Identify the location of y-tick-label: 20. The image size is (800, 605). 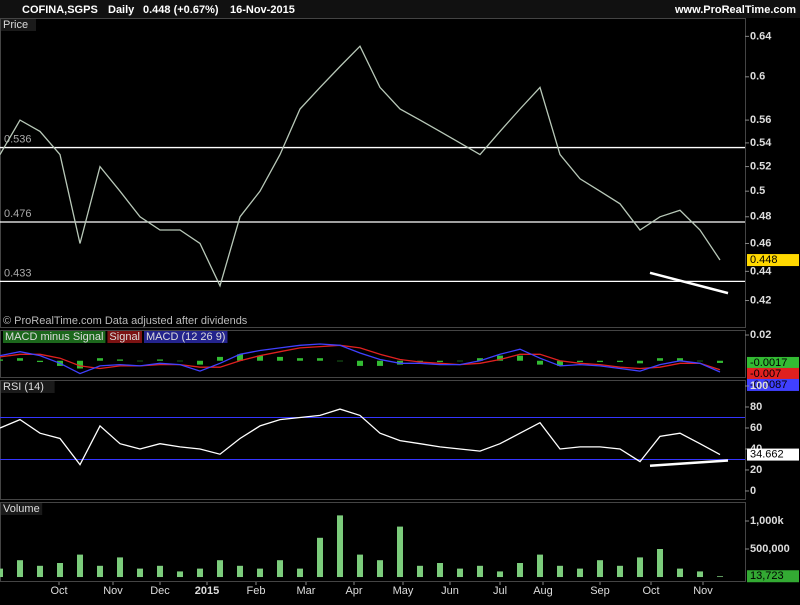
(756, 470).